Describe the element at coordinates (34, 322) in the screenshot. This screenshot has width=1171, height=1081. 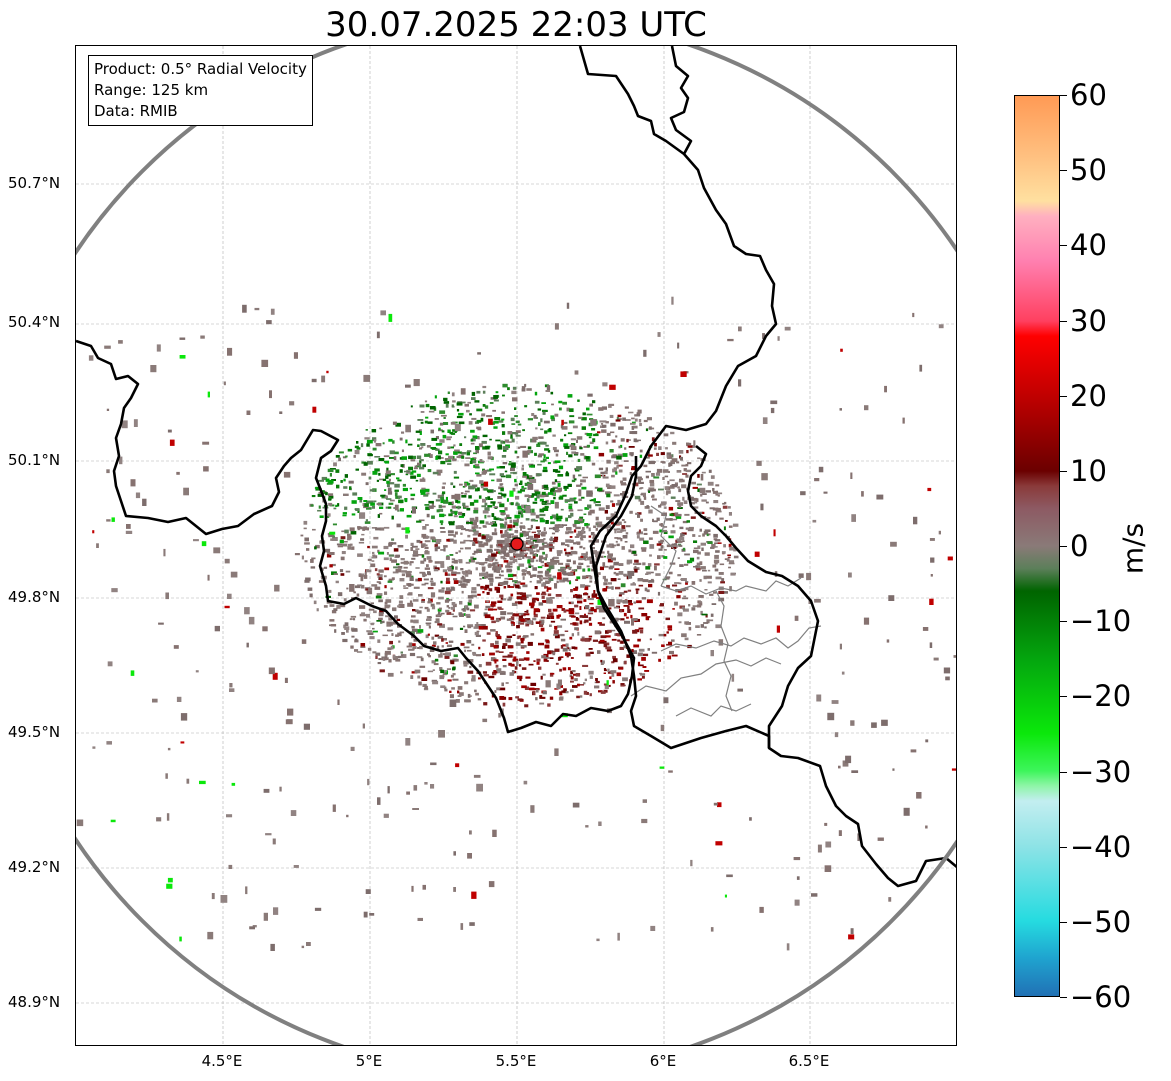
I see `lat-label: 50.4°N` at that location.